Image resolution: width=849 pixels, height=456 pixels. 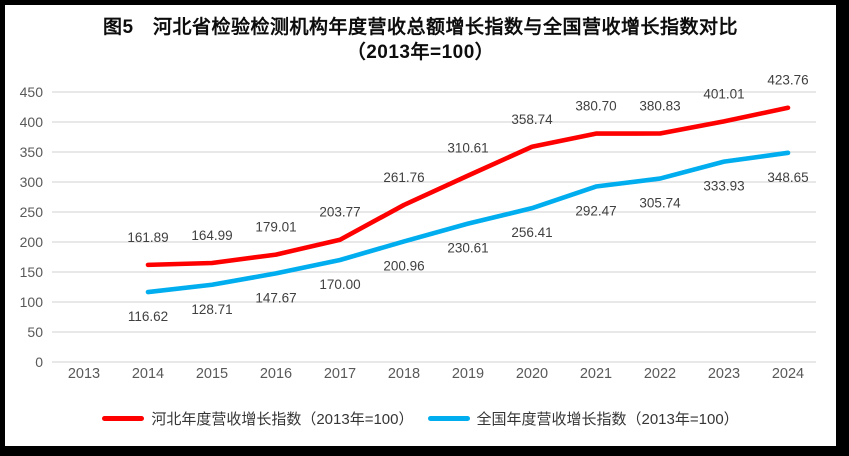 What do you see at coordinates (468, 374) in the screenshot?
I see `x-axis-tick-label: 2019` at bounding box center [468, 374].